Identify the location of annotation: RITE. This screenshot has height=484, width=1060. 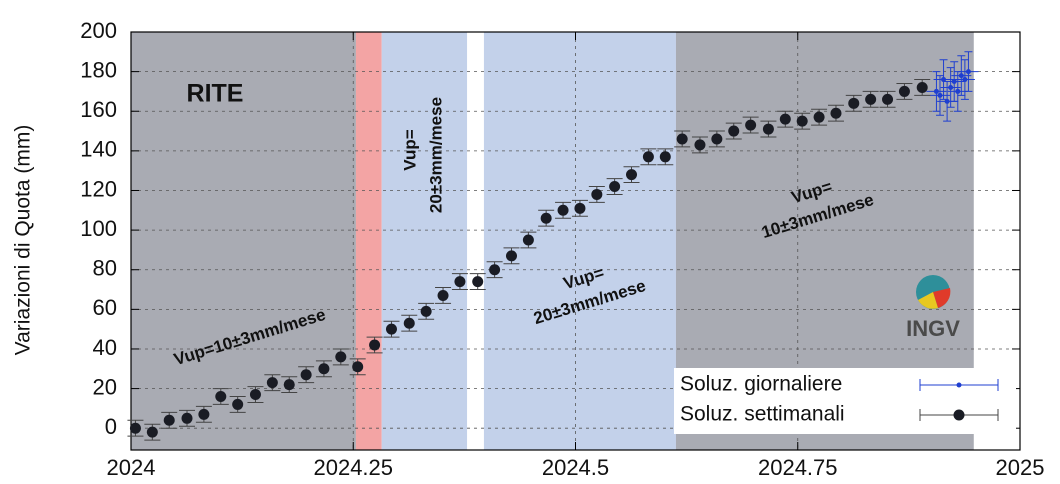
(215, 94).